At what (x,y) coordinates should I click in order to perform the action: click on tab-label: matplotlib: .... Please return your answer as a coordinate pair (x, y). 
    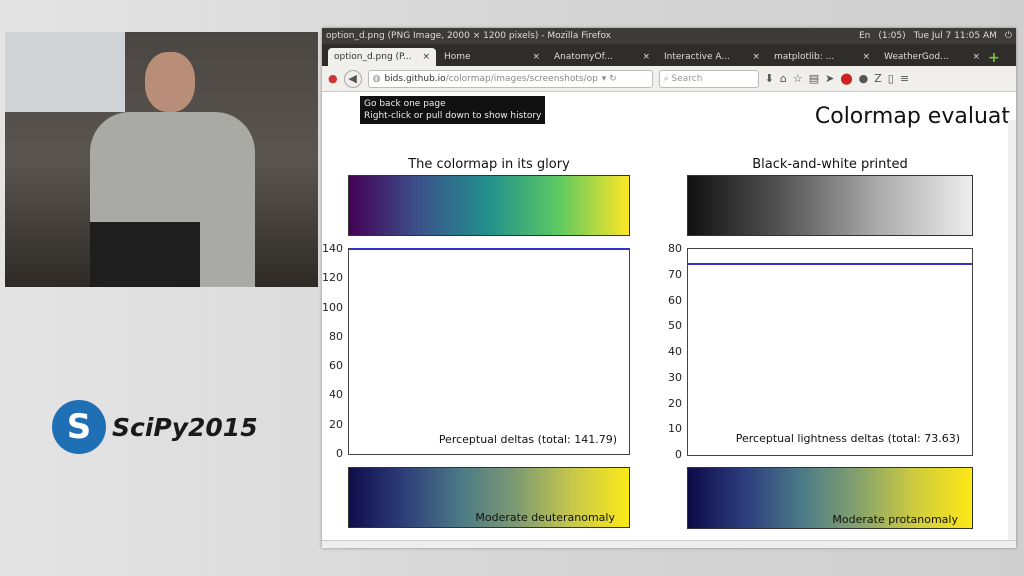
    Looking at the image, I should click on (804, 57).